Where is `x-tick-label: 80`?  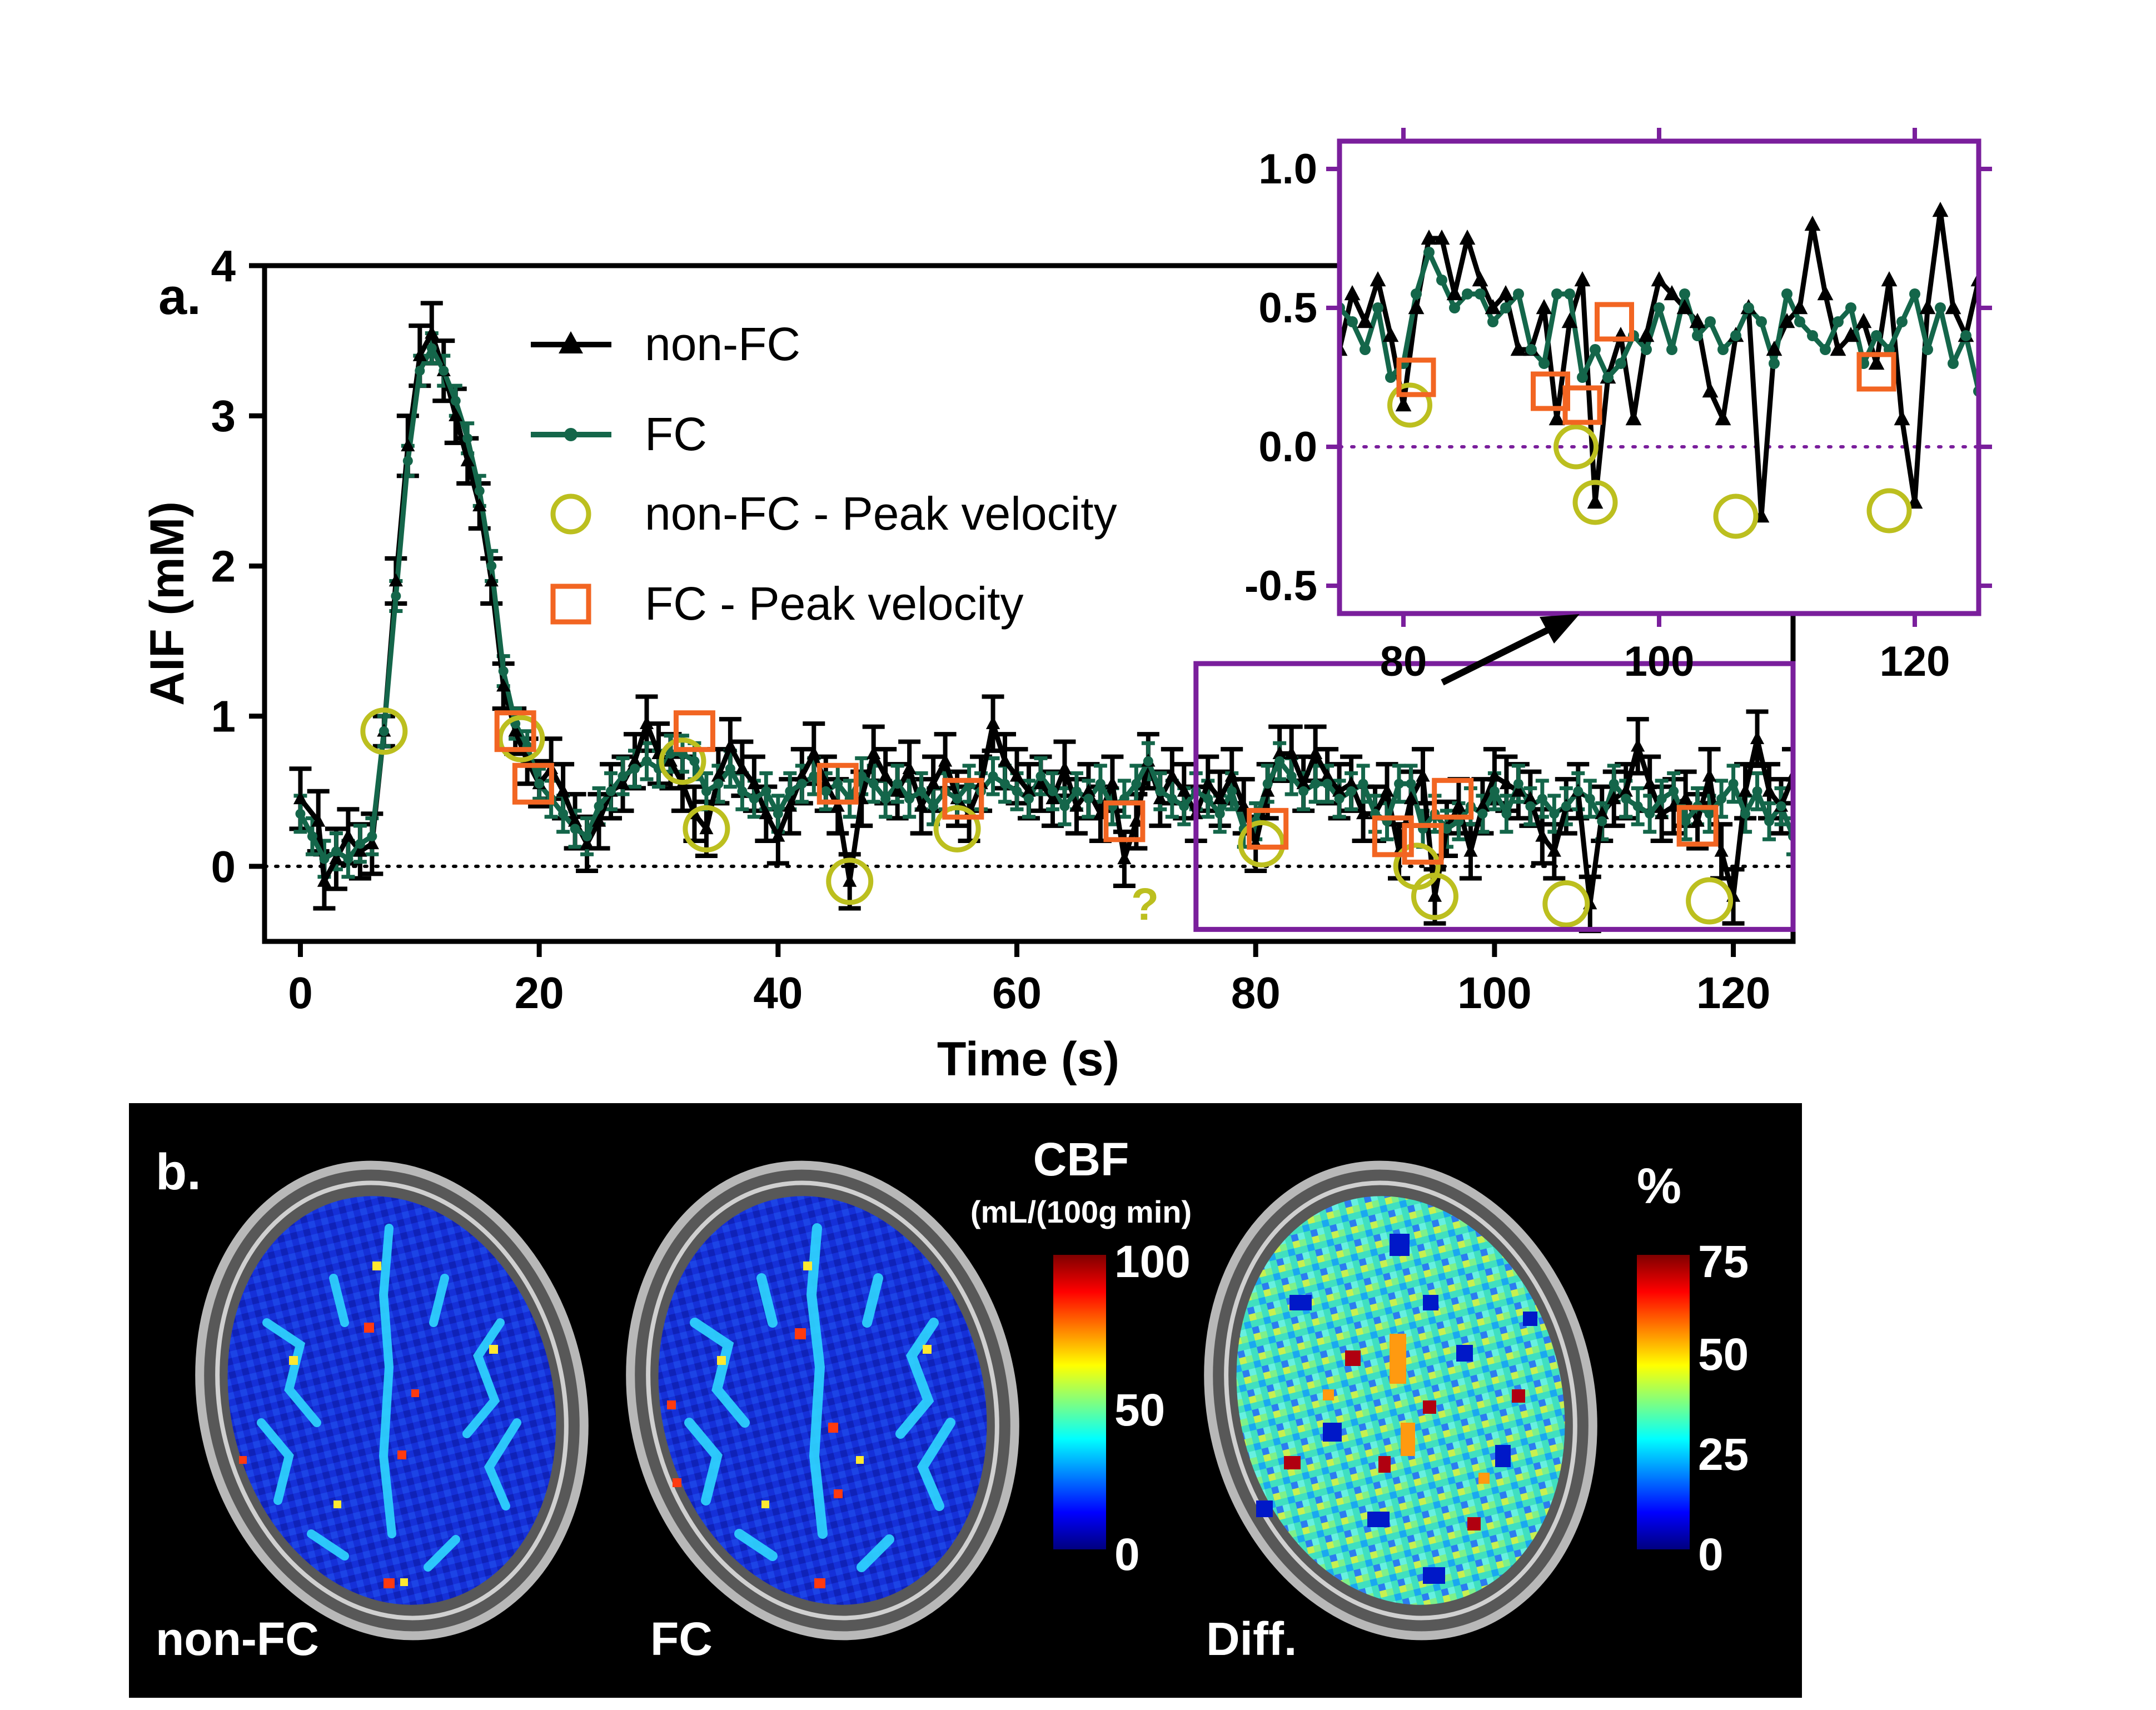
x-tick-label: 80 is located at coordinates (1256, 993).